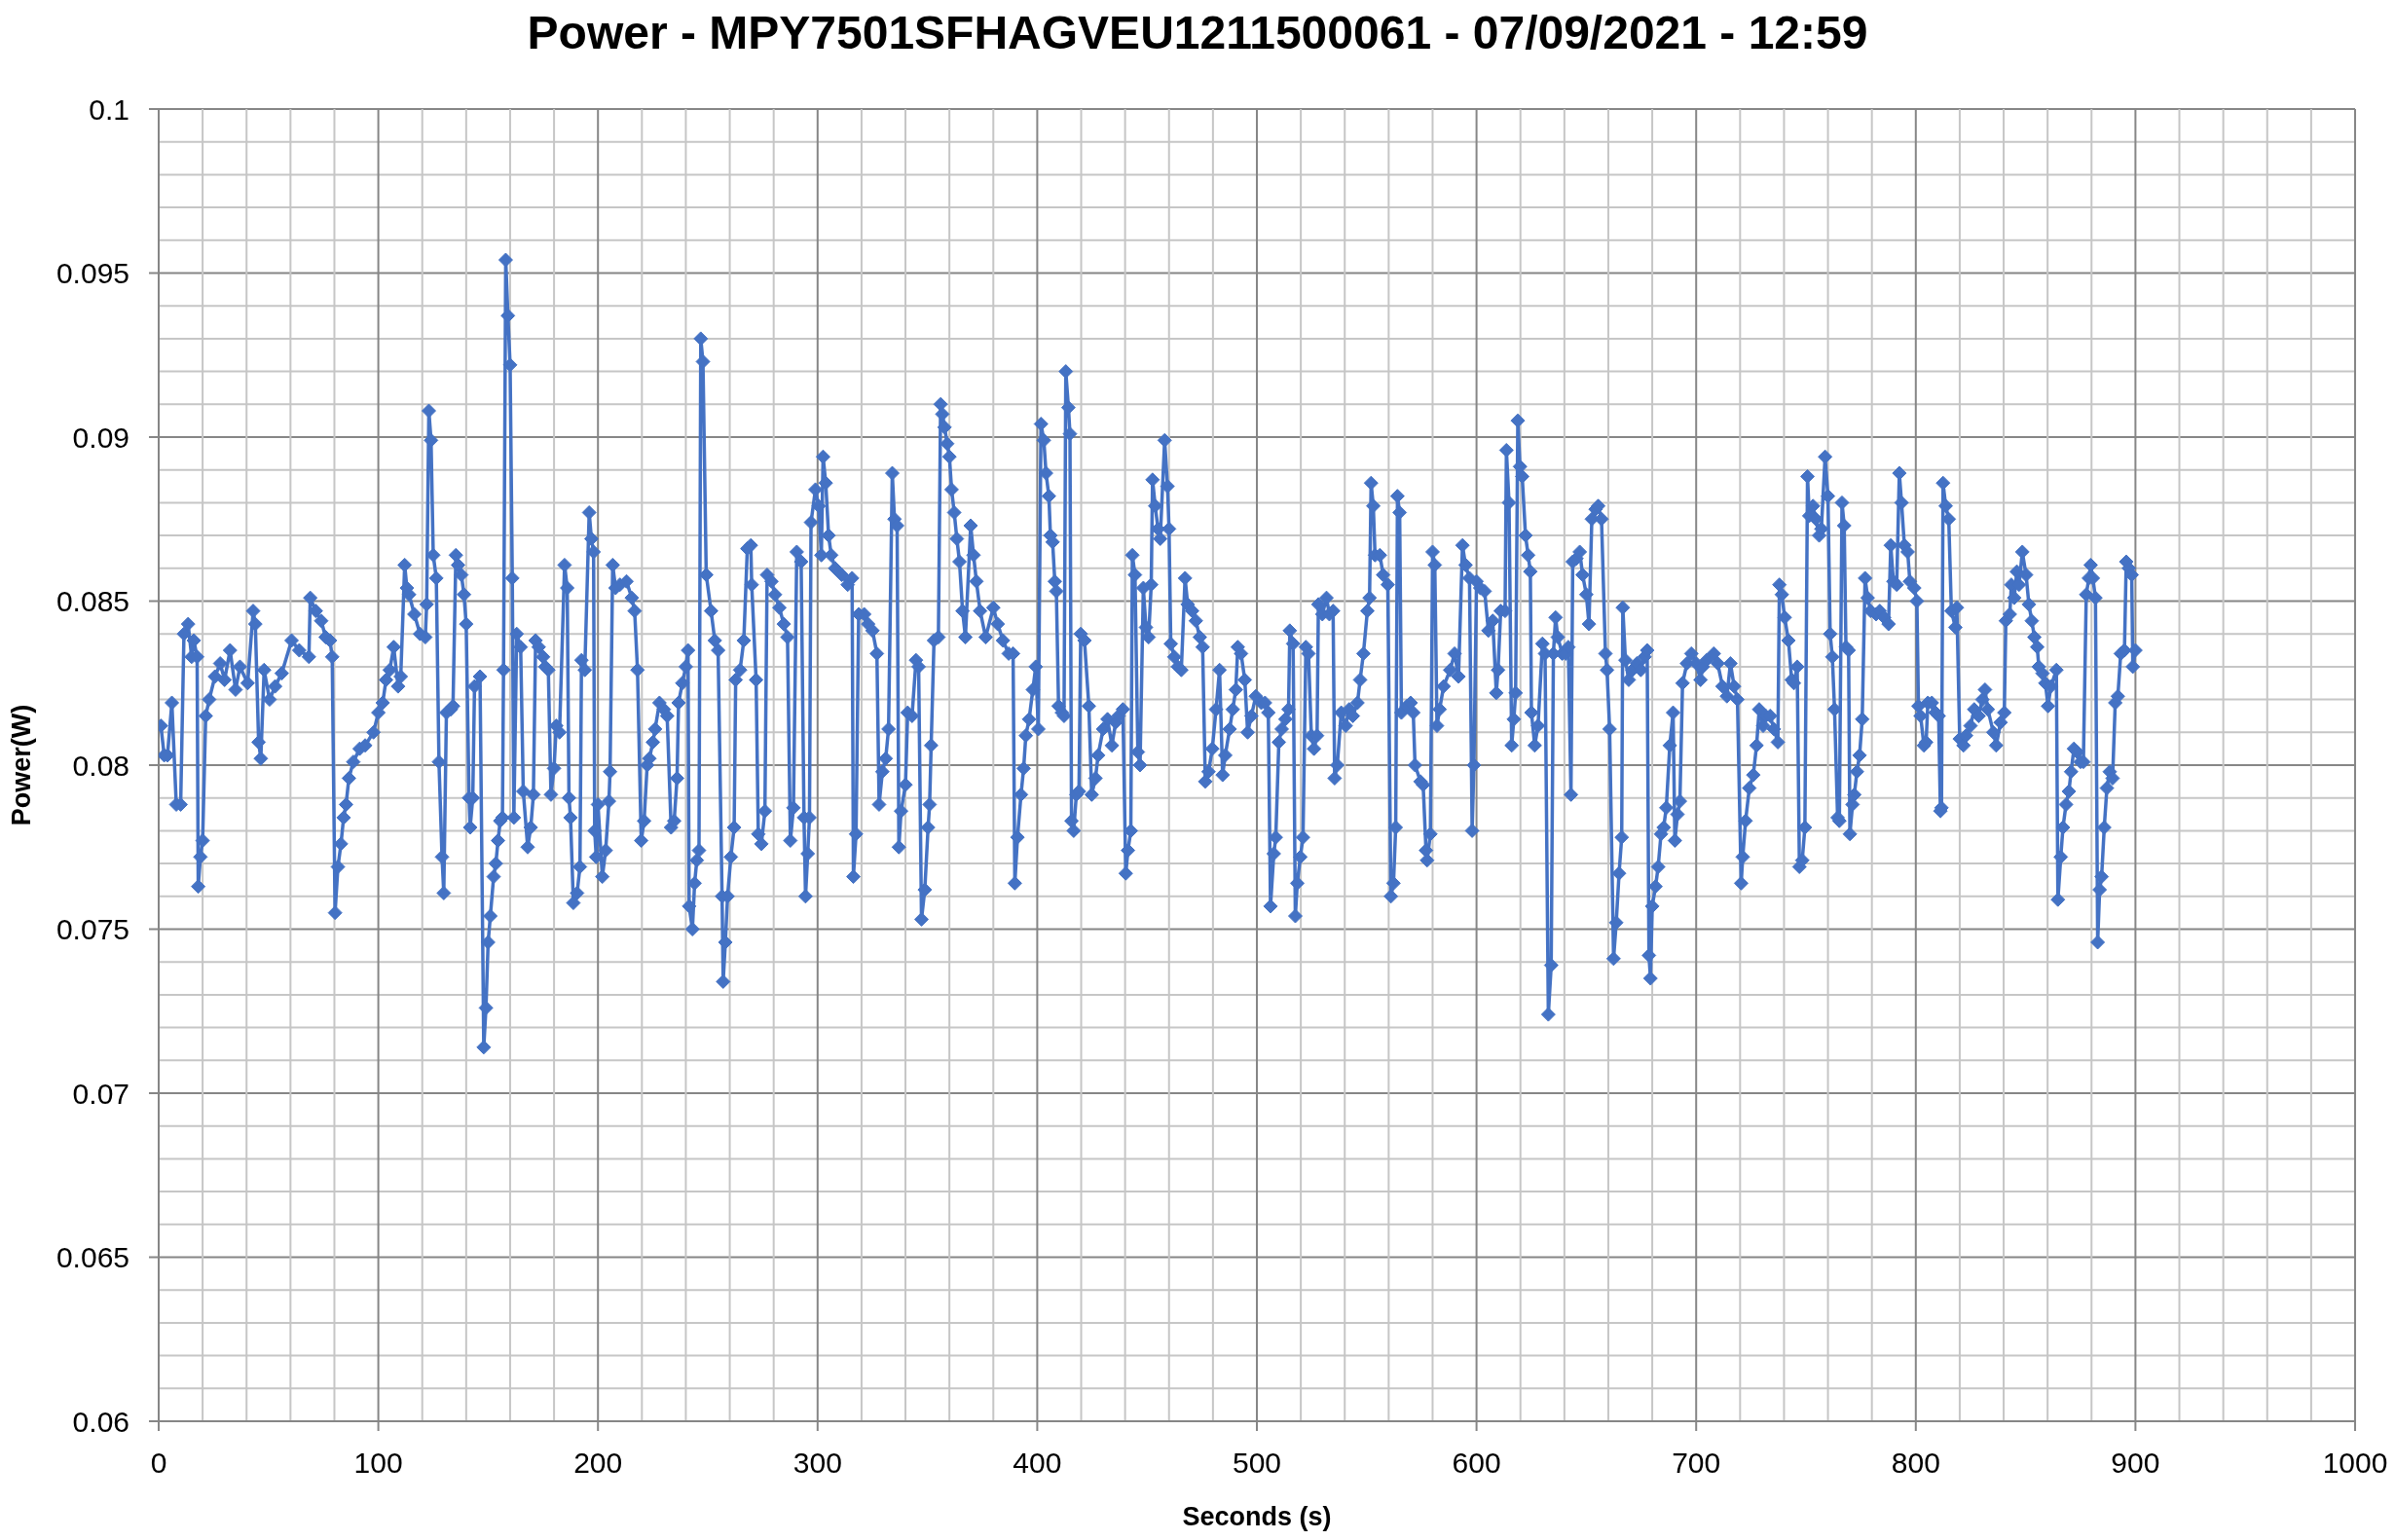 This screenshot has width=2395, height=1540. What do you see at coordinates (109, 109) in the screenshot?
I see `y-tick-label: 0.1` at bounding box center [109, 109].